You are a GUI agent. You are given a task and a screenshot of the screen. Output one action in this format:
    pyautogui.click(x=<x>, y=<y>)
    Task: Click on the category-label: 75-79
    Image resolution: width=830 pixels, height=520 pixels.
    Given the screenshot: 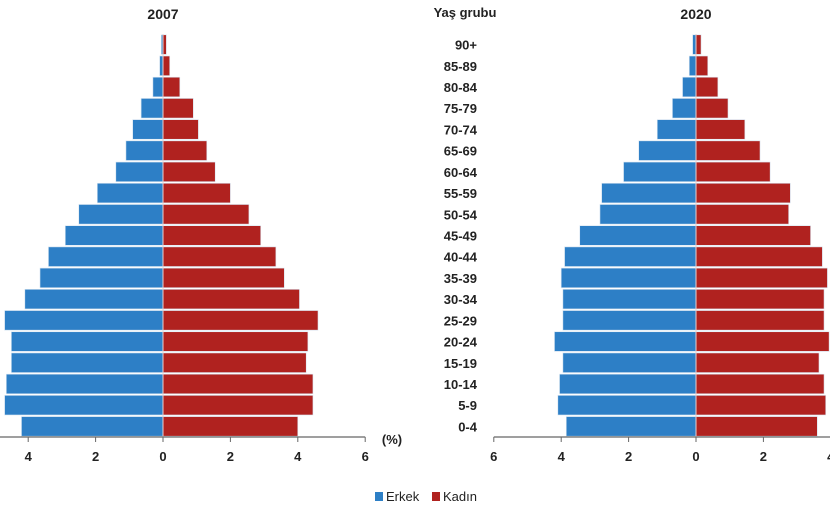 What is the action you would take?
    pyautogui.click(x=460, y=108)
    